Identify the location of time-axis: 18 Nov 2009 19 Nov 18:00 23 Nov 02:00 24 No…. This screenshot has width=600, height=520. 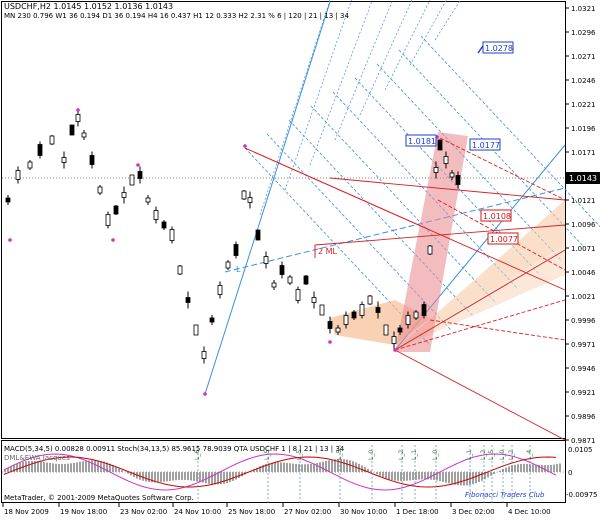
(276, 509).